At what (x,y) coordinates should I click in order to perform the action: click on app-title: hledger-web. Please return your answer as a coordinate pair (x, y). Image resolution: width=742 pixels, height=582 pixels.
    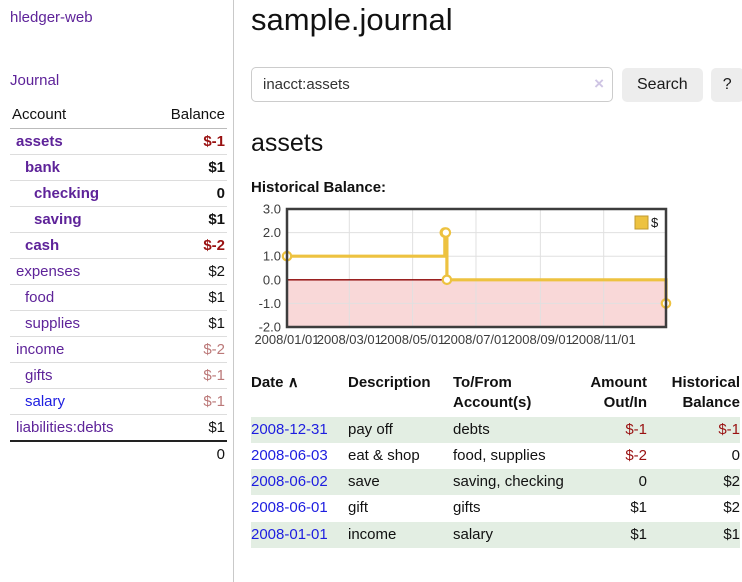
    Looking at the image, I should click on (118, 17).